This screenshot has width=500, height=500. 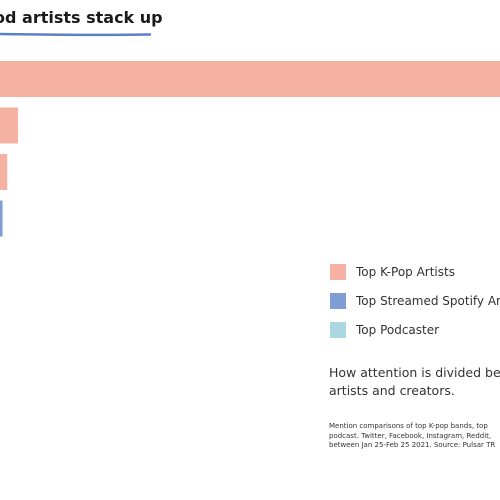 What do you see at coordinates (428, 300) in the screenshot?
I see `legend-label-spotify: Top Streamed Spotify Artists` at bounding box center [428, 300].